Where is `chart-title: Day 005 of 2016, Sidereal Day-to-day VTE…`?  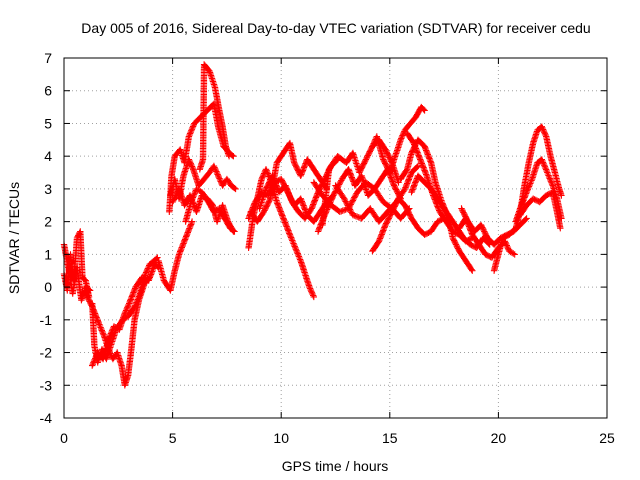 chart-title: Day 005 of 2016, Sidereal Day-to-day VTE… is located at coordinates (335, 28).